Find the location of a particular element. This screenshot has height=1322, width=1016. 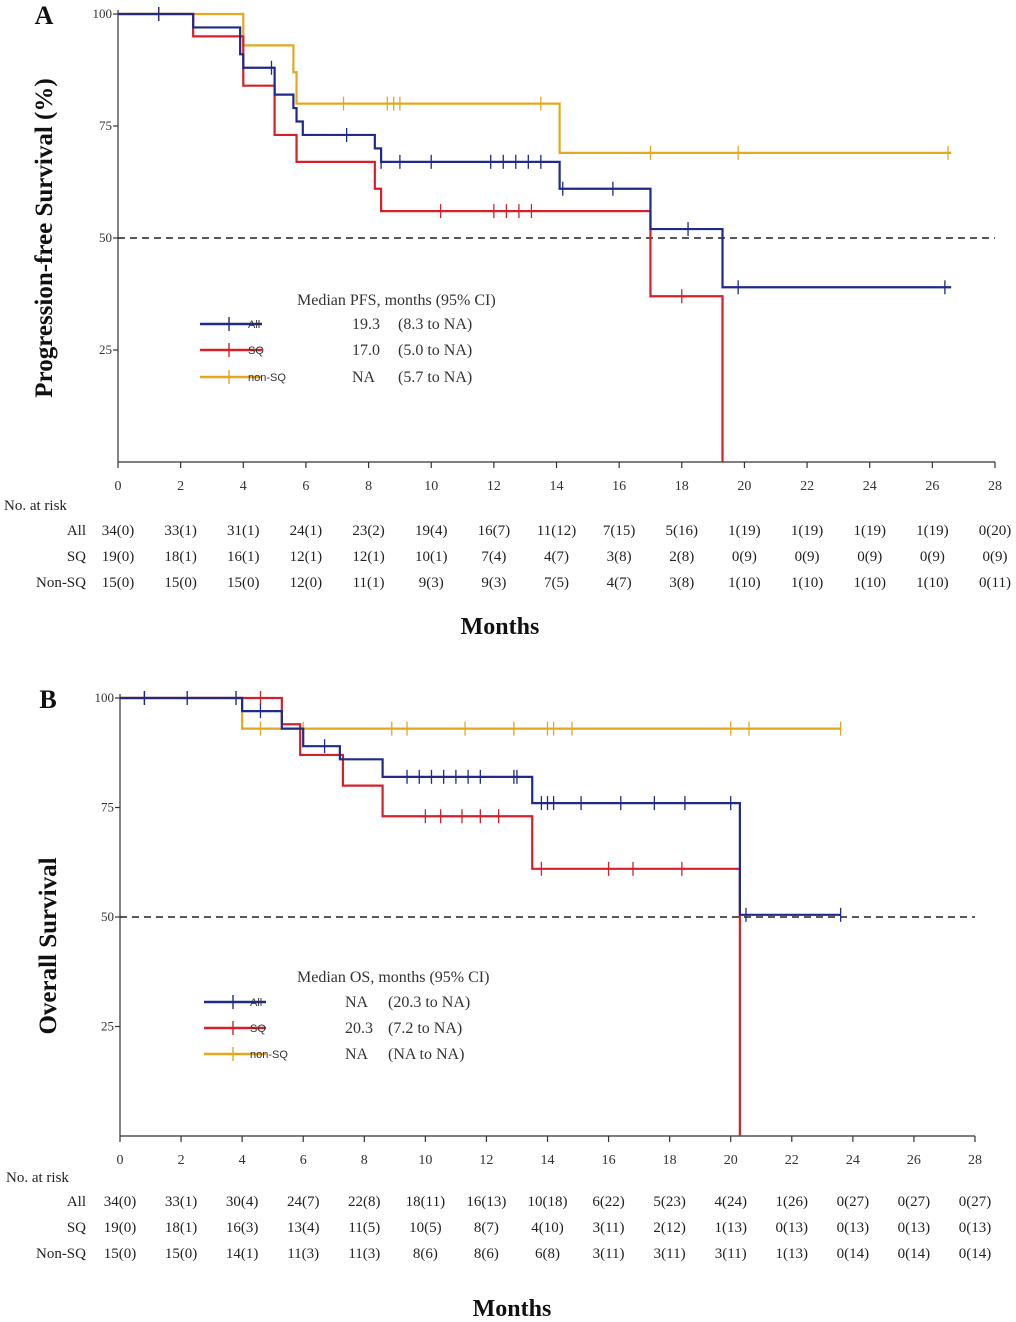

legend-ci-All: (8.3 to NA) is located at coordinates (435, 324).